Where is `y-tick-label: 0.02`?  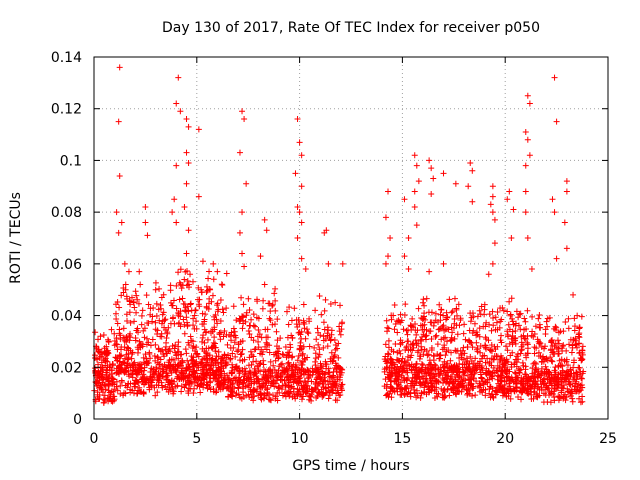 y-tick-label: 0.02 is located at coordinates (66, 368).